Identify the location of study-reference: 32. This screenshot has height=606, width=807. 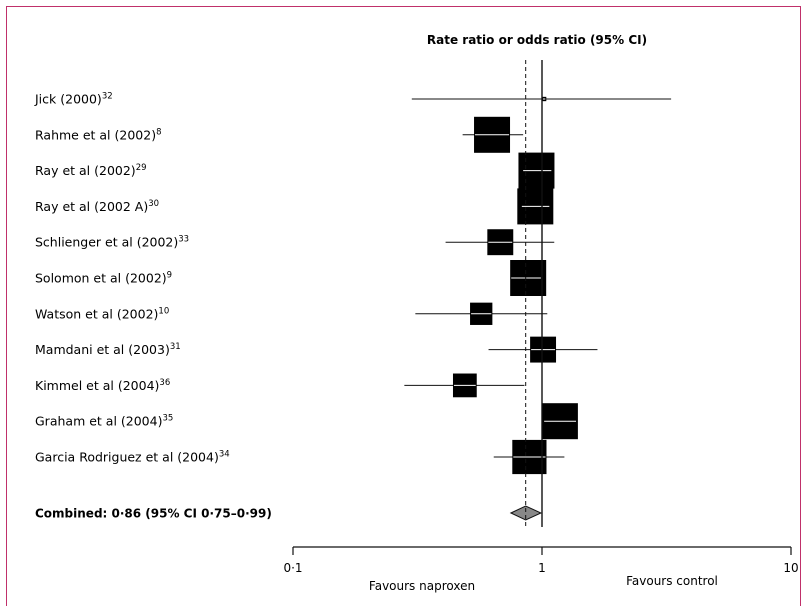
(107, 97).